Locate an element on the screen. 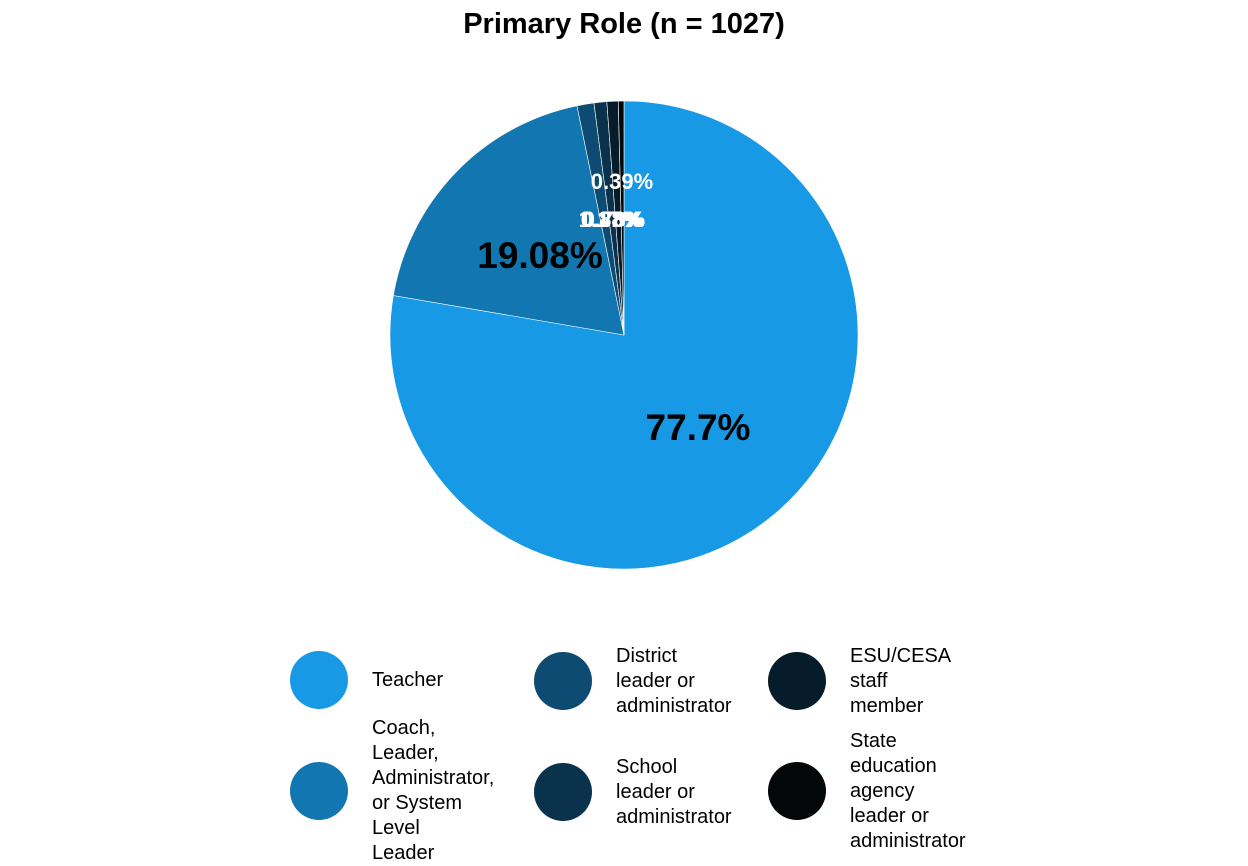 Image resolution: width=1248 pixels, height=866 pixels. data-label-state-education-agency-leader-or-administrator: 0.39% is located at coordinates (622, 181).